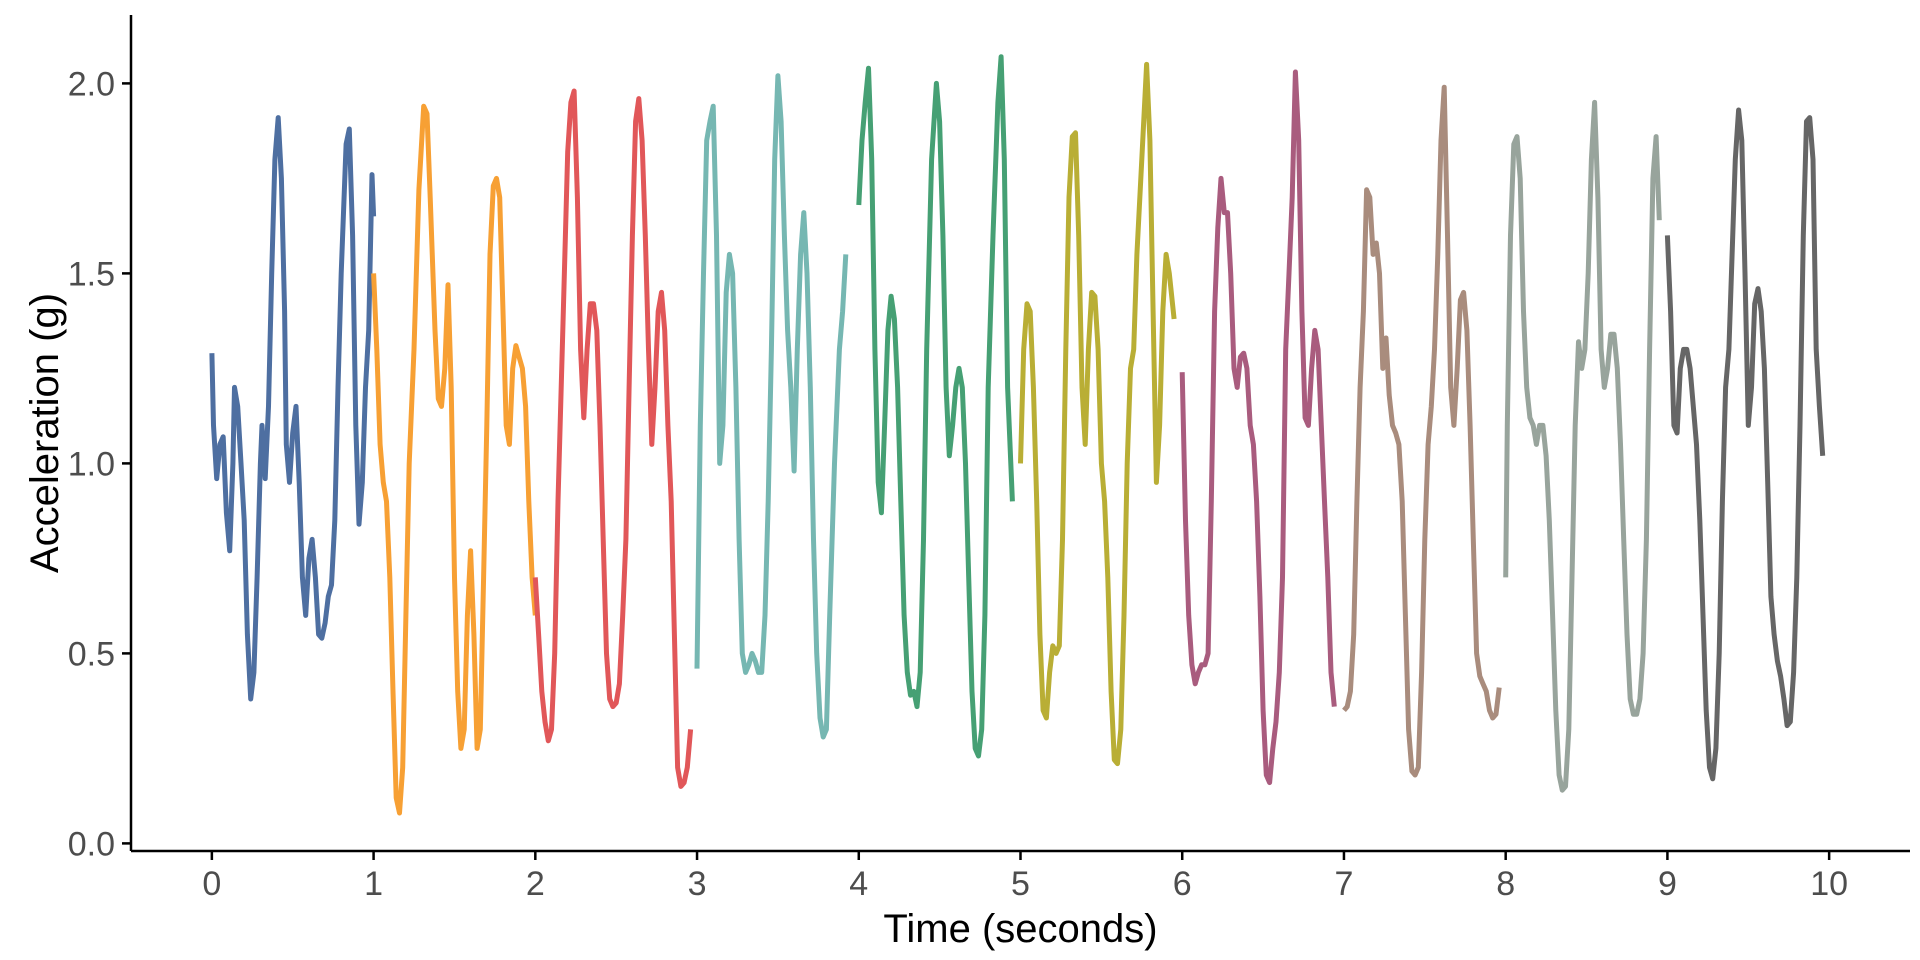 The image size is (1920, 960). I want to click on x-tick-label: 9, so click(1667, 884).